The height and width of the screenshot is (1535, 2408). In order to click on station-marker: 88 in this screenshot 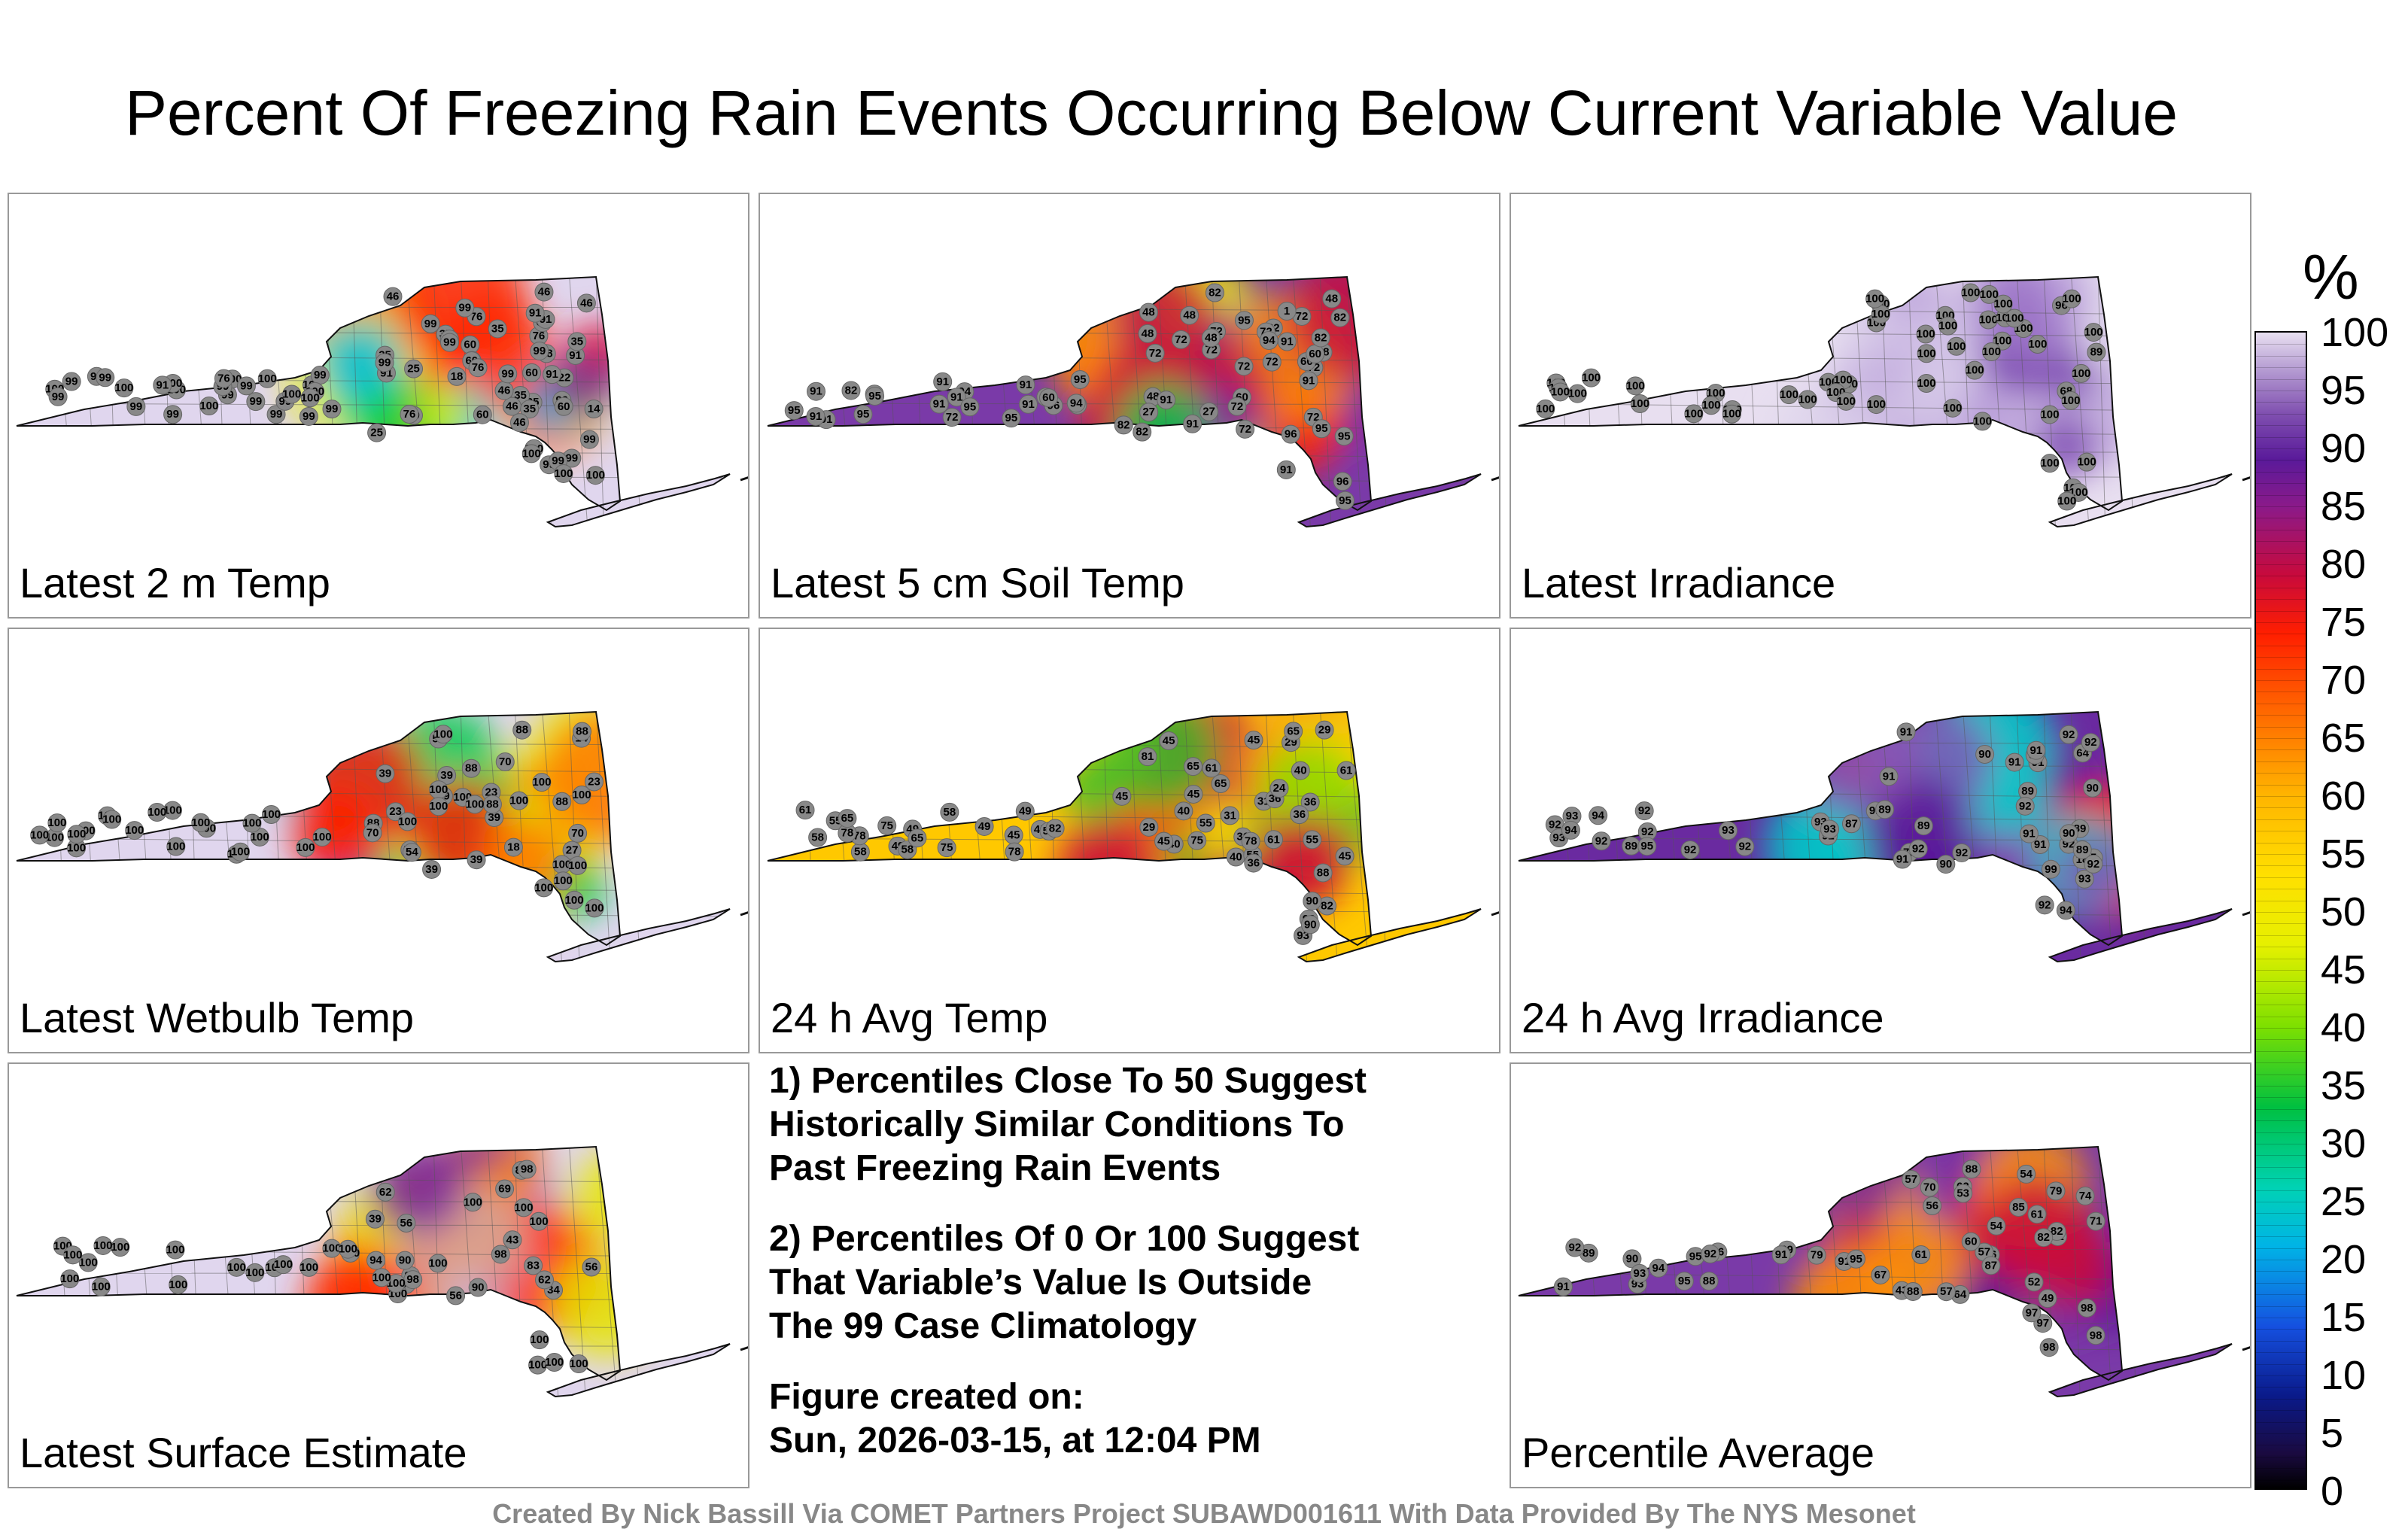, I will do `click(471, 768)`.